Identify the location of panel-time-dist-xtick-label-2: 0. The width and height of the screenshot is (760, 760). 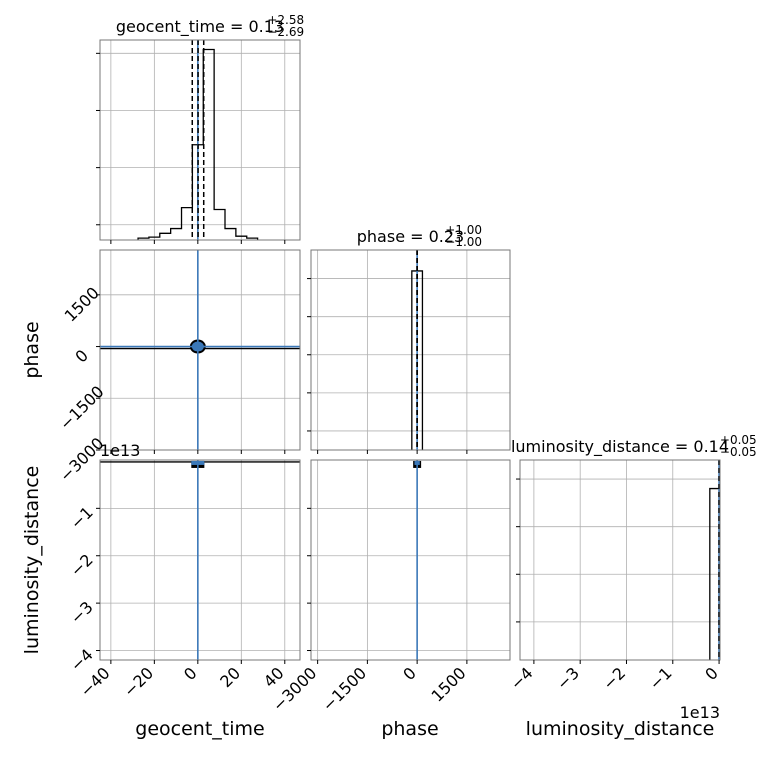
(190, 673).